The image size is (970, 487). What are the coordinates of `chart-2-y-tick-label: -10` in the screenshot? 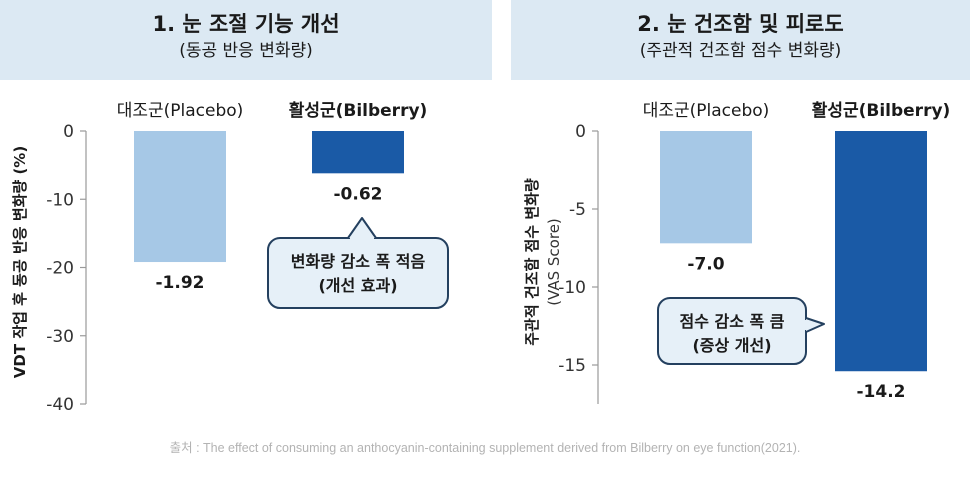 It's located at (572, 288).